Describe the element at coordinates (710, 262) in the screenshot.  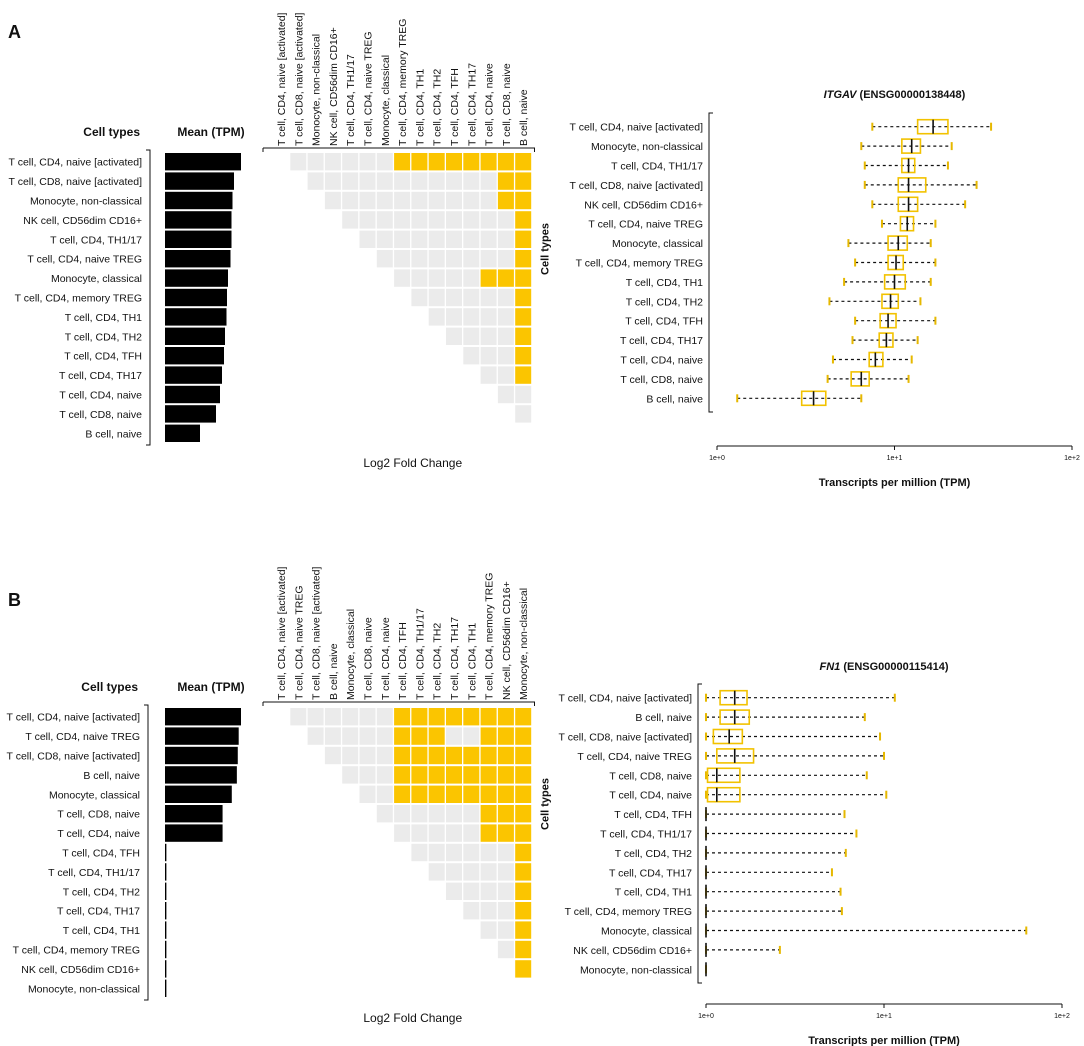
I see `boxplot-y-bracket` at that location.